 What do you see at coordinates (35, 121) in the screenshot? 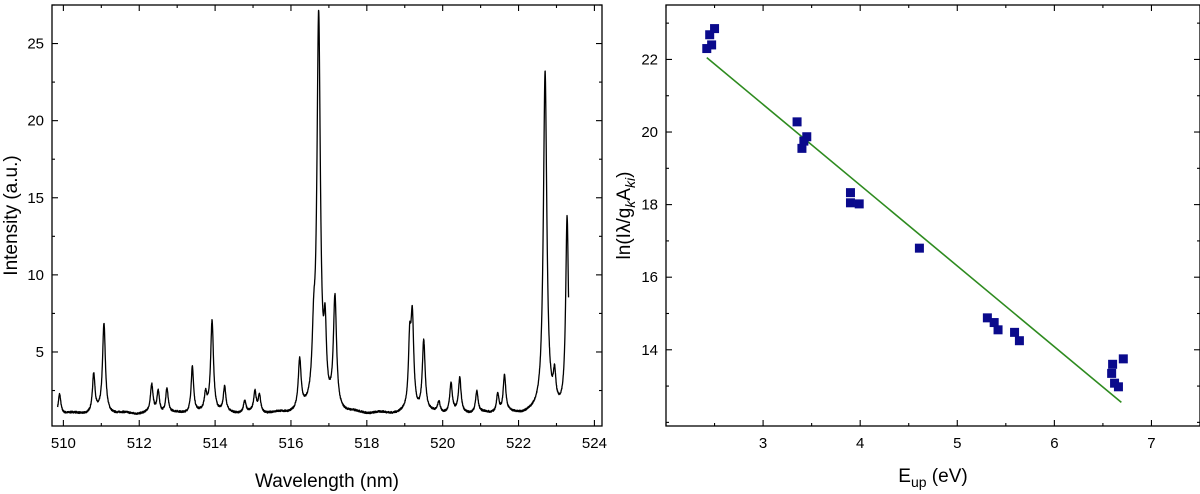
I see `spectrum-y-tick-label: 20` at bounding box center [35, 121].